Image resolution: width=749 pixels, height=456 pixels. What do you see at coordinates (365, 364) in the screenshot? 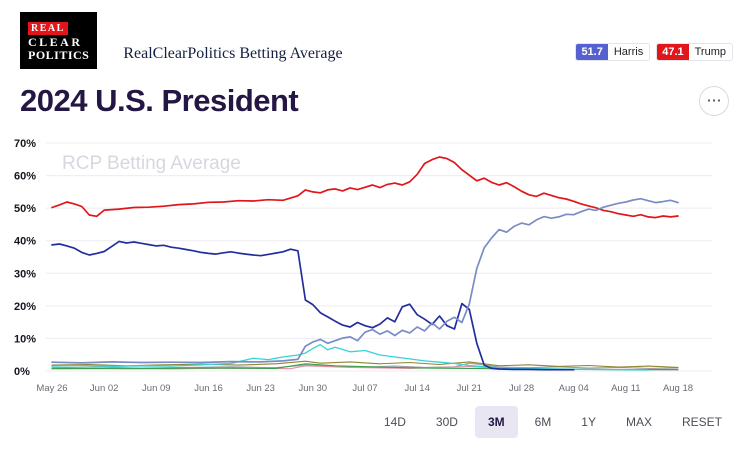
I see `series-olive` at bounding box center [365, 364].